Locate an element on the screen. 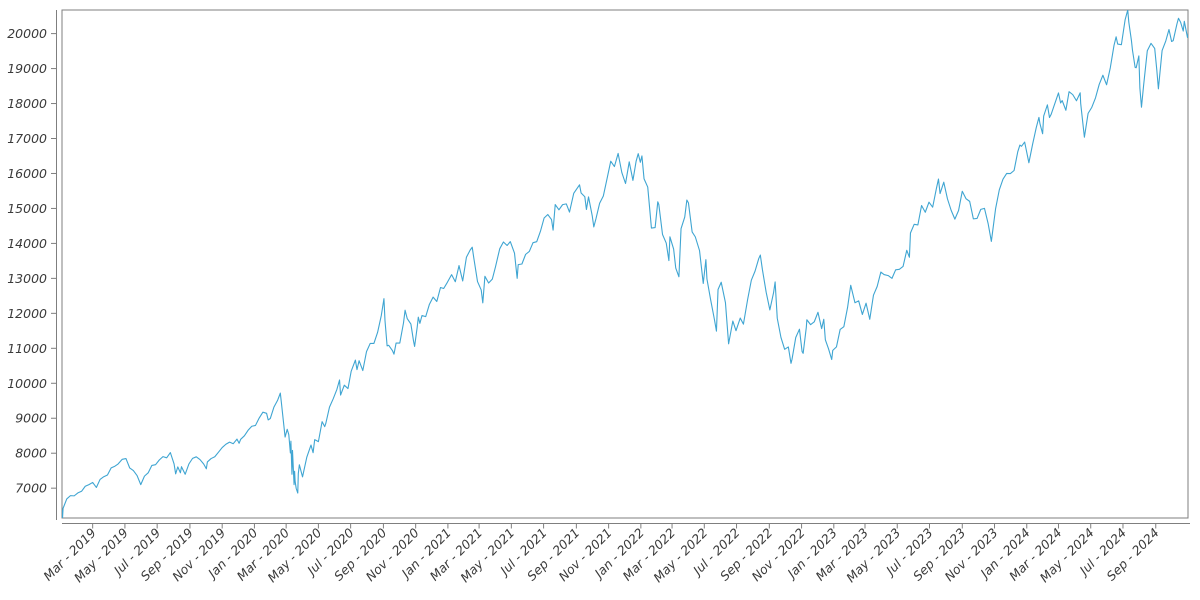 This screenshot has width=1200, height=600. y-tick-label: 18000 is located at coordinates (27, 103).